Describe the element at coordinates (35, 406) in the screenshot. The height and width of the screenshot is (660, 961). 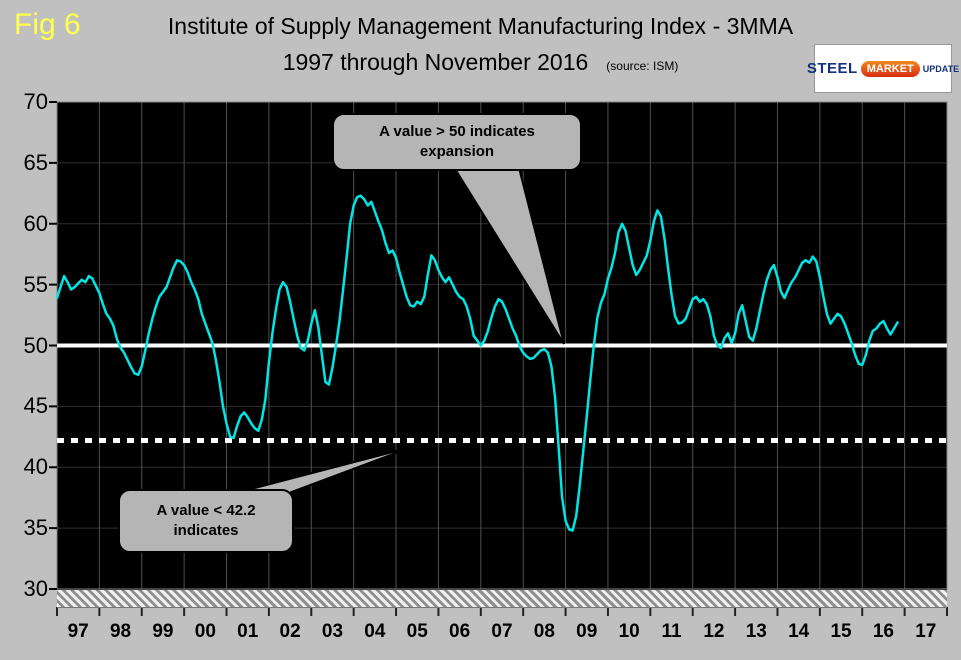
I see `y-axis-label: 45` at that location.